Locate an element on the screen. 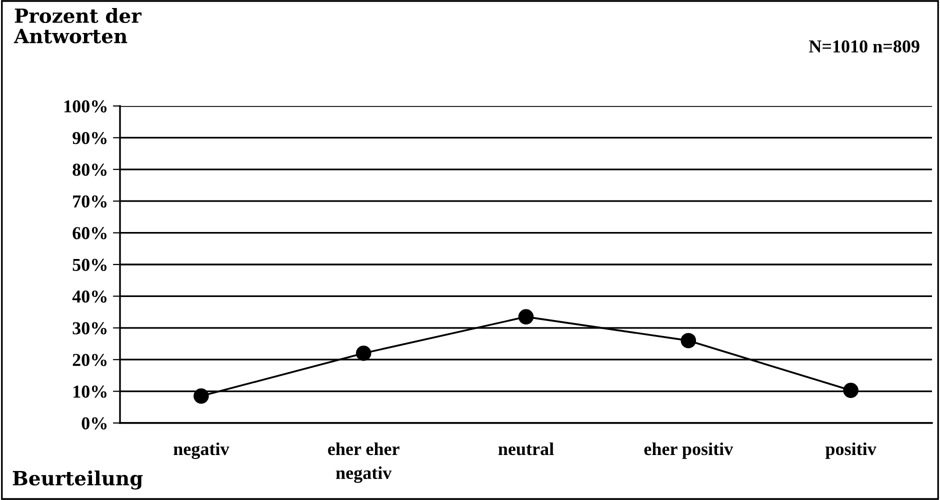 The width and height of the screenshot is (940, 500). x-tick-label: positiv is located at coordinates (850, 450).